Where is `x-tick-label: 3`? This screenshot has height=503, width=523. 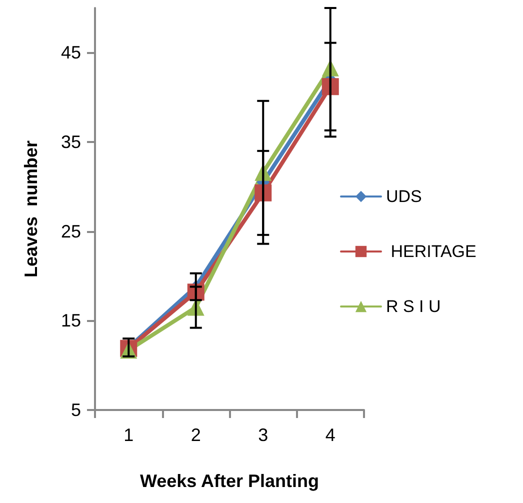 x-tick-label: 3 is located at coordinates (263, 435).